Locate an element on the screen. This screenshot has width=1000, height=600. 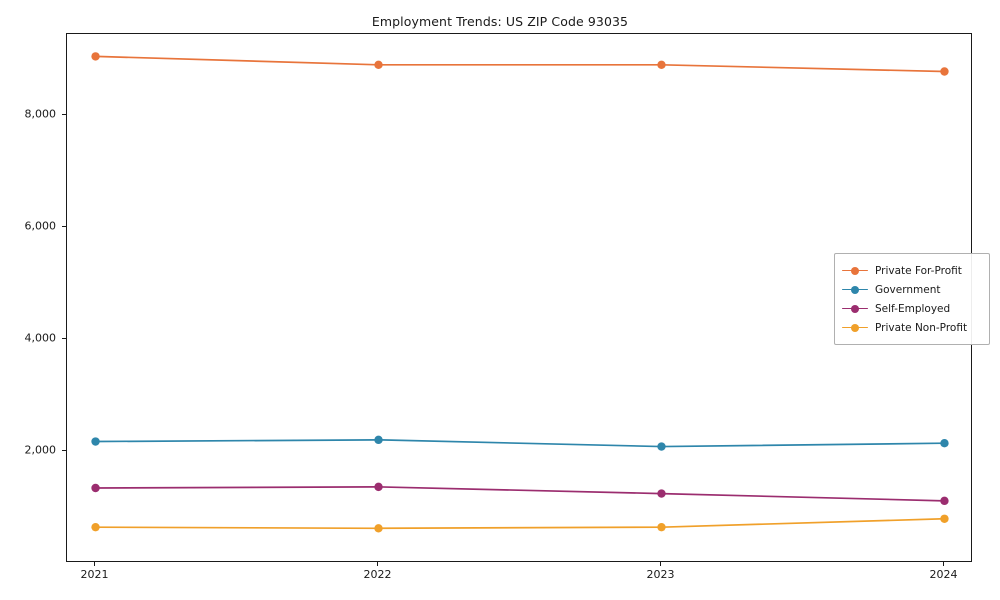
x-tick-label: 2023 is located at coordinates (660, 574).